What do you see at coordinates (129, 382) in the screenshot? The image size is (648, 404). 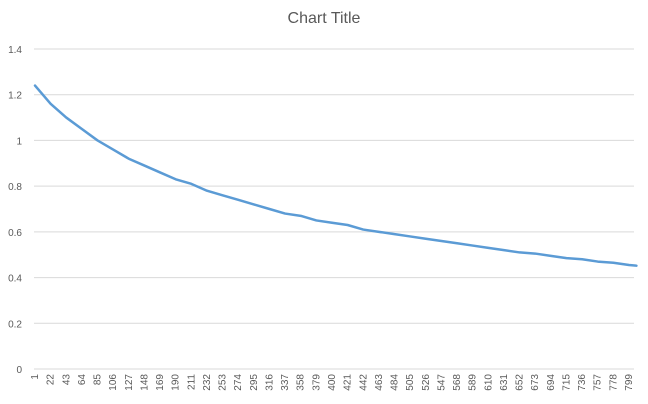 I see `x-tick-label: 127` at bounding box center [129, 382].